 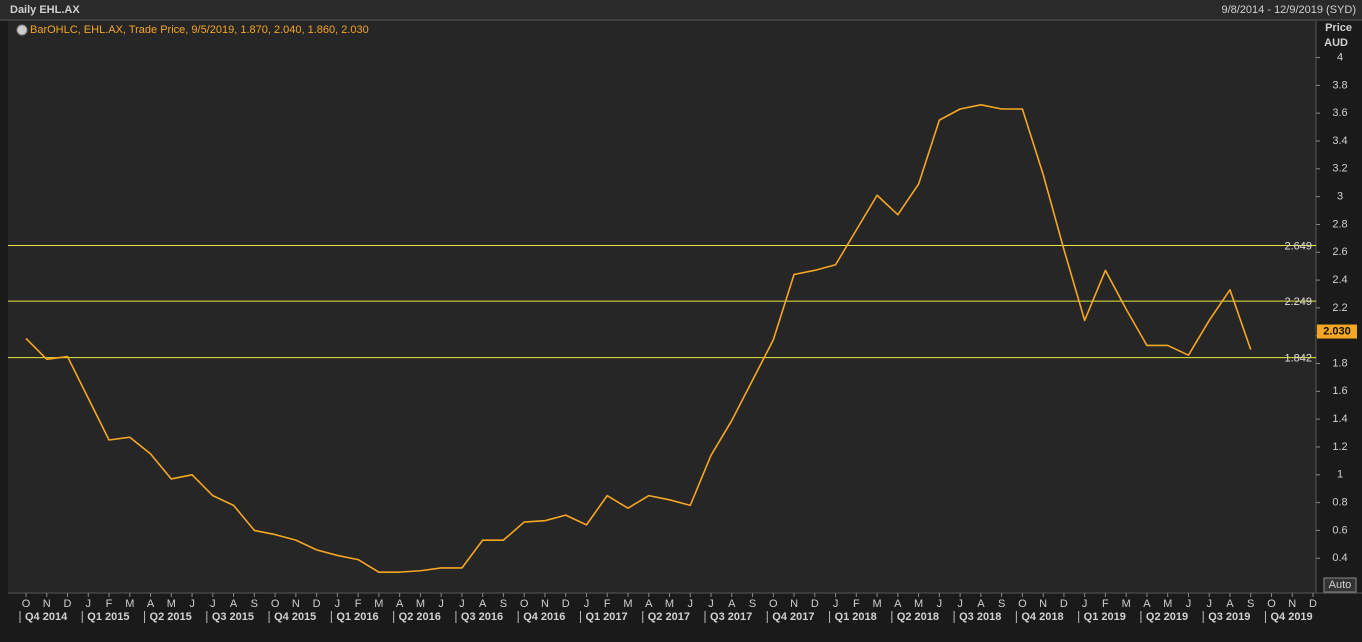 I want to click on last-price-label: 2.030, so click(x=1337, y=331).